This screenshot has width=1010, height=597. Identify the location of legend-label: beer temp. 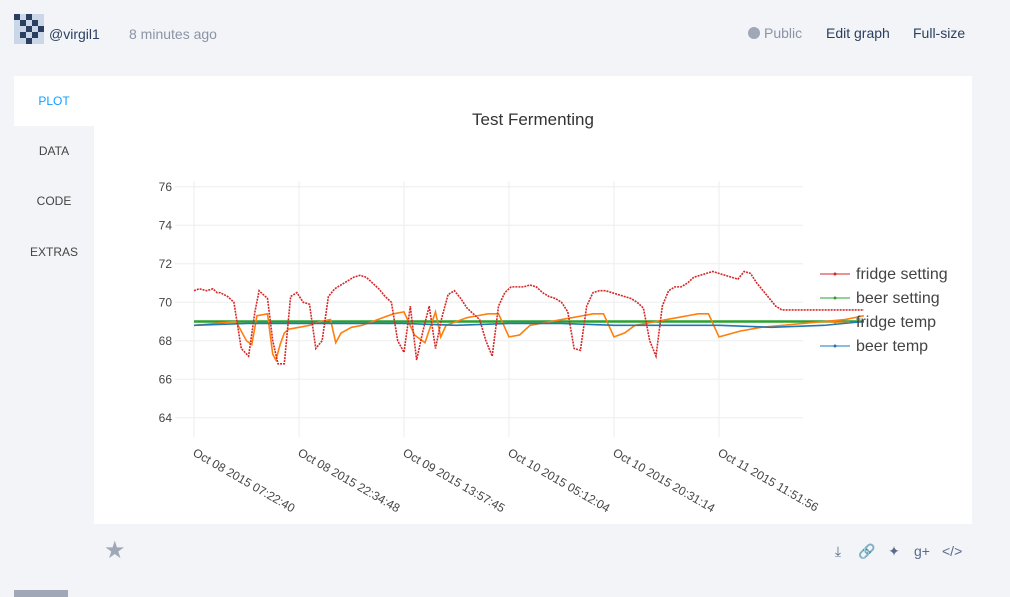
(892, 346).